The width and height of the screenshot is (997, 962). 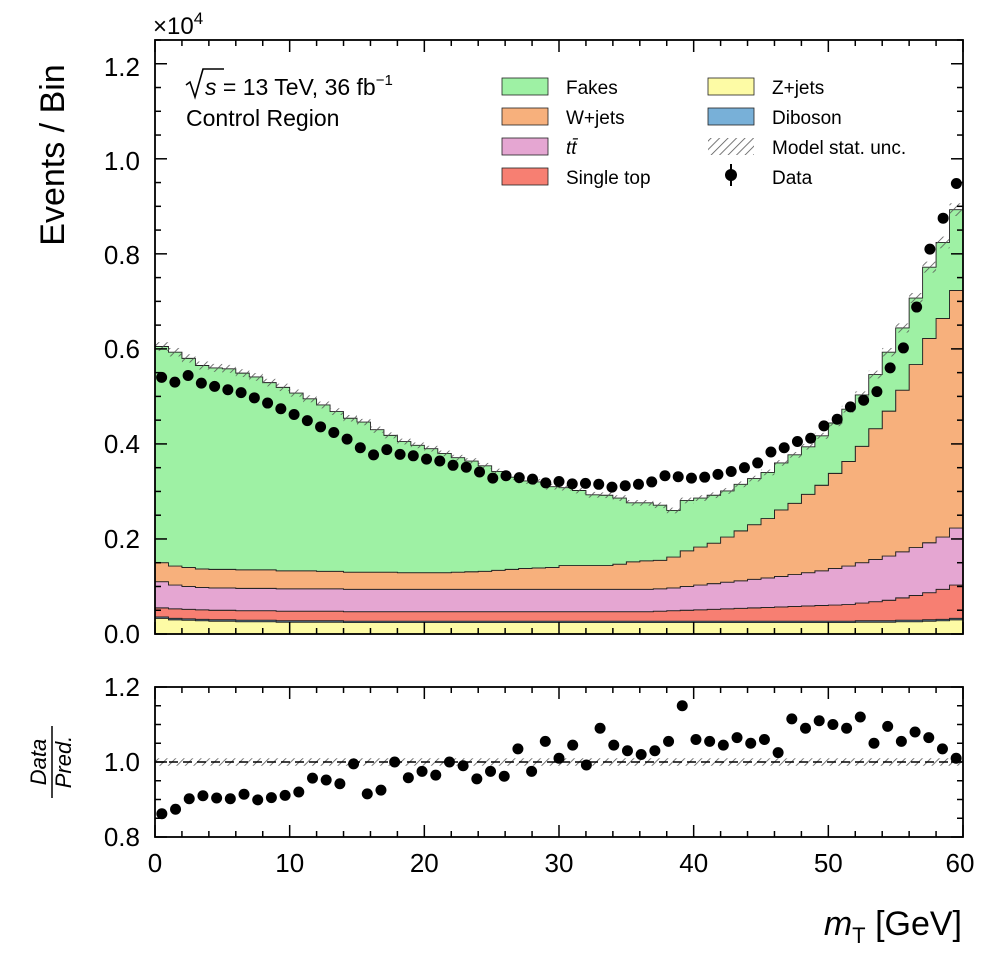 I want to click on legend-label-data: Data, so click(x=792, y=178).